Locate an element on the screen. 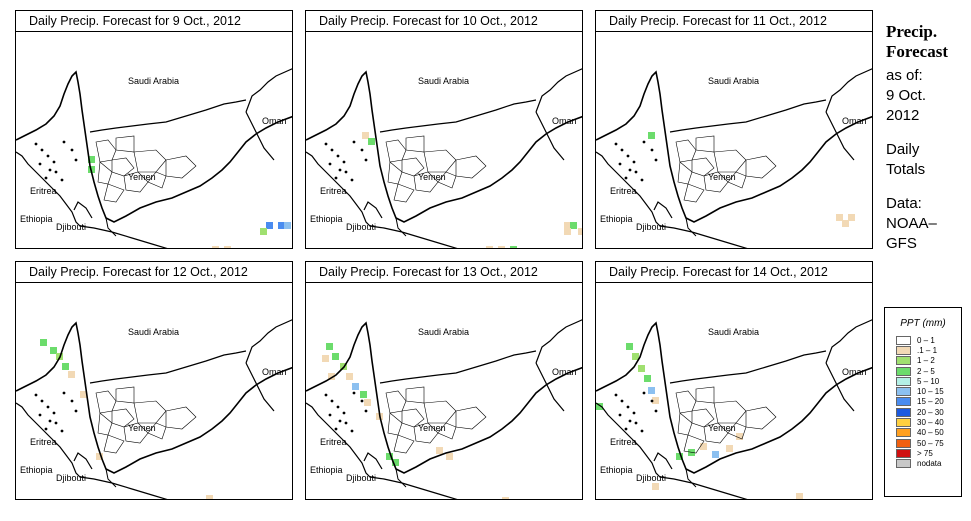 The image size is (971, 521). legend-item: 5 – 10 is located at coordinates (923, 381).